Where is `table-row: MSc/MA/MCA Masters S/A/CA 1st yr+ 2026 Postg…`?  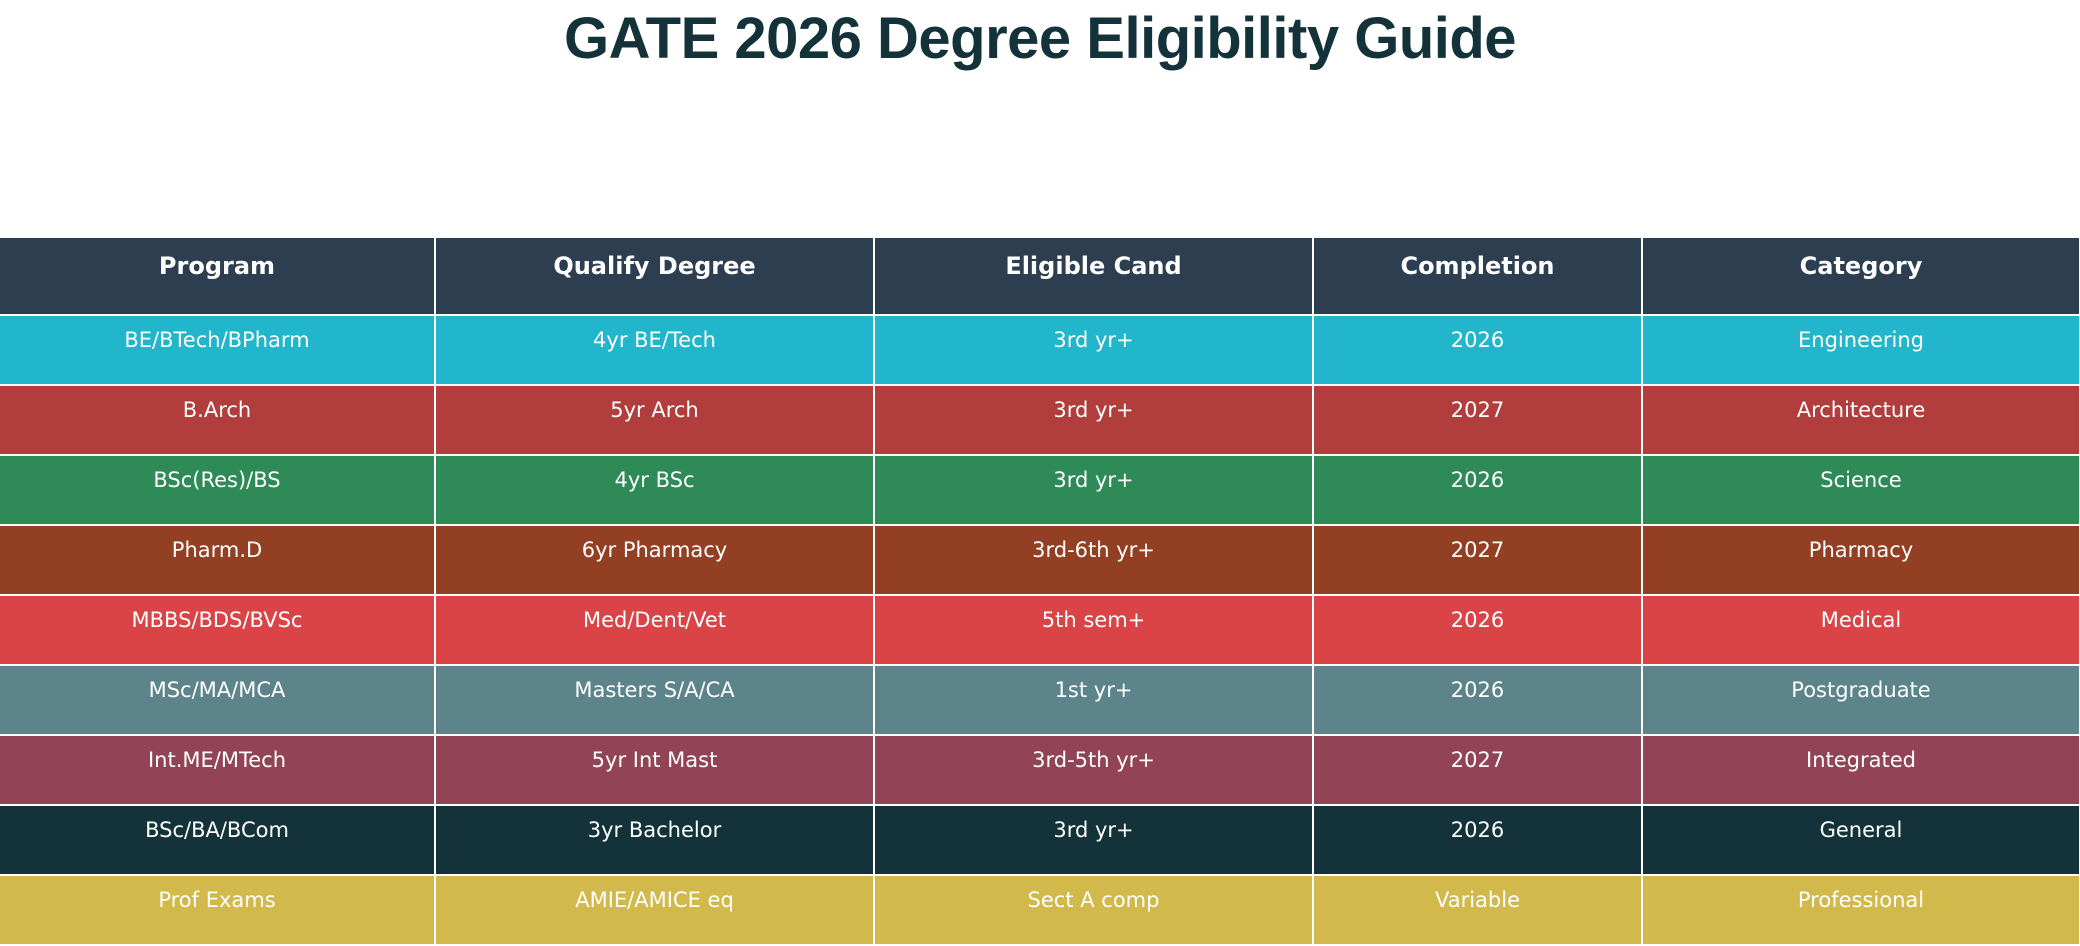 table-row: MSc/MA/MCA Masters S/A/CA 1st yr+ 2026 Postg… is located at coordinates (1040, 700).